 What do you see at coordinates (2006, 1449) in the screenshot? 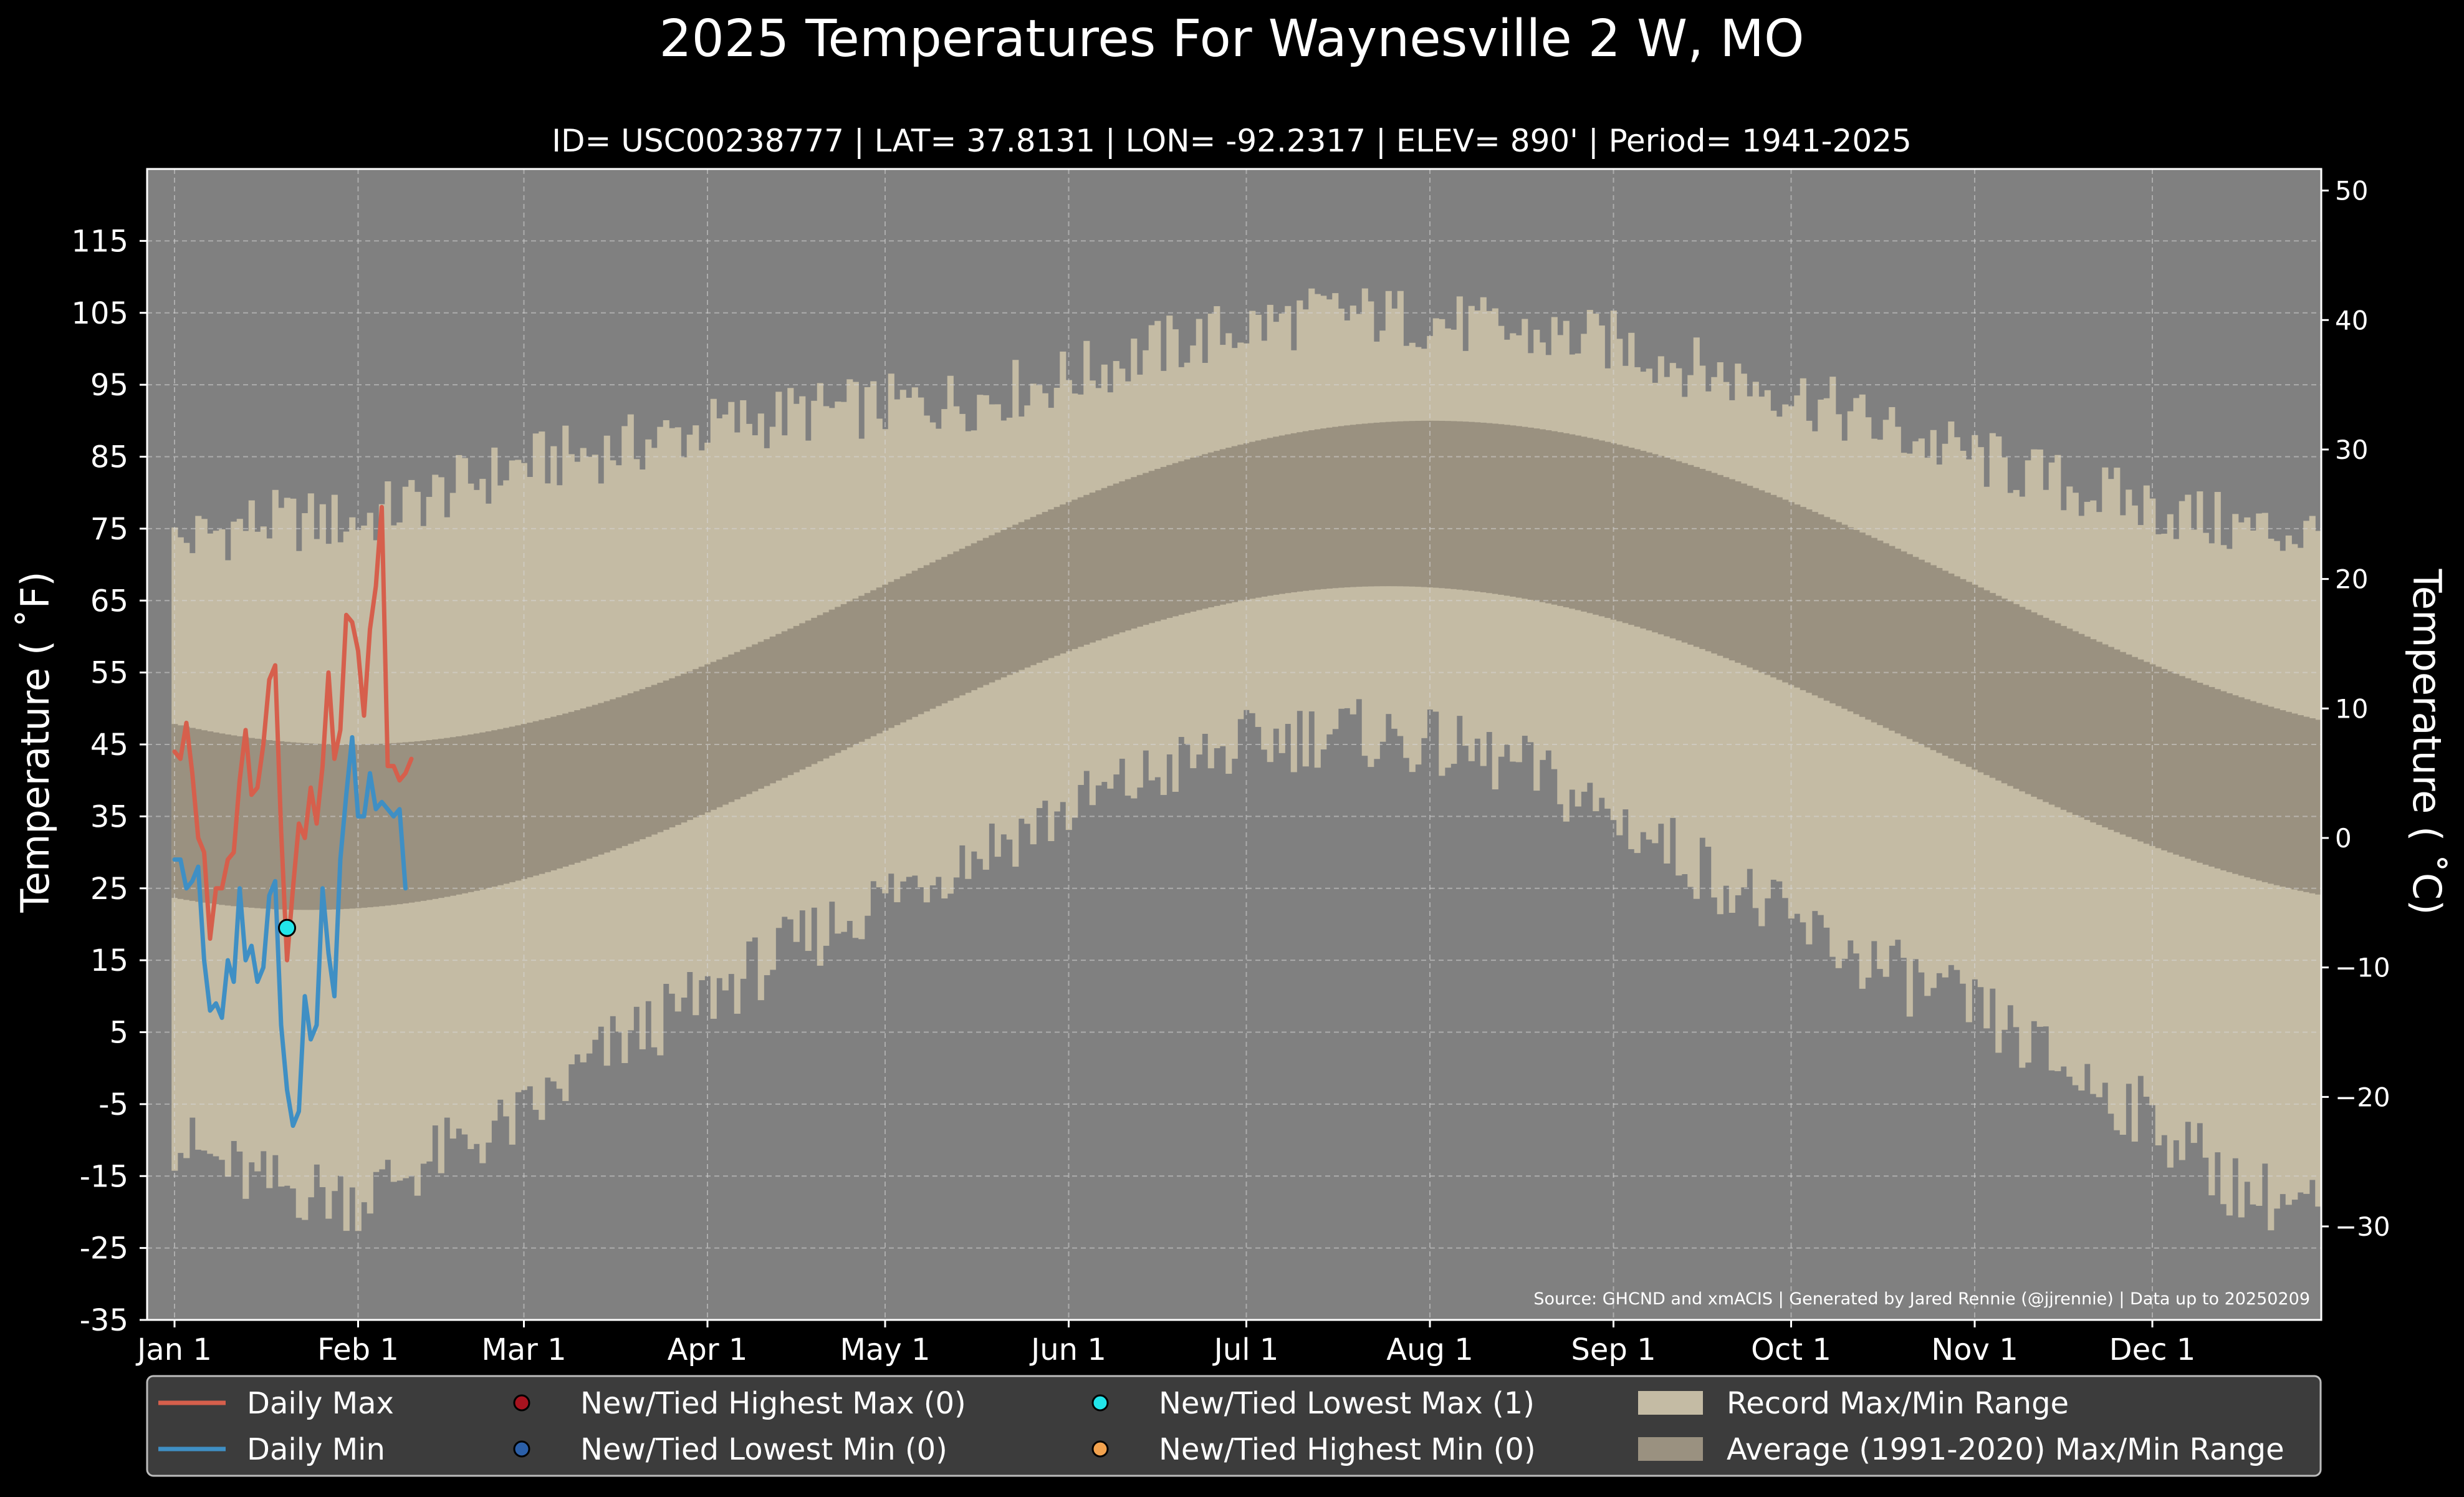
I see `legend-label: Average (1991-2020) Max/Min Range` at bounding box center [2006, 1449].